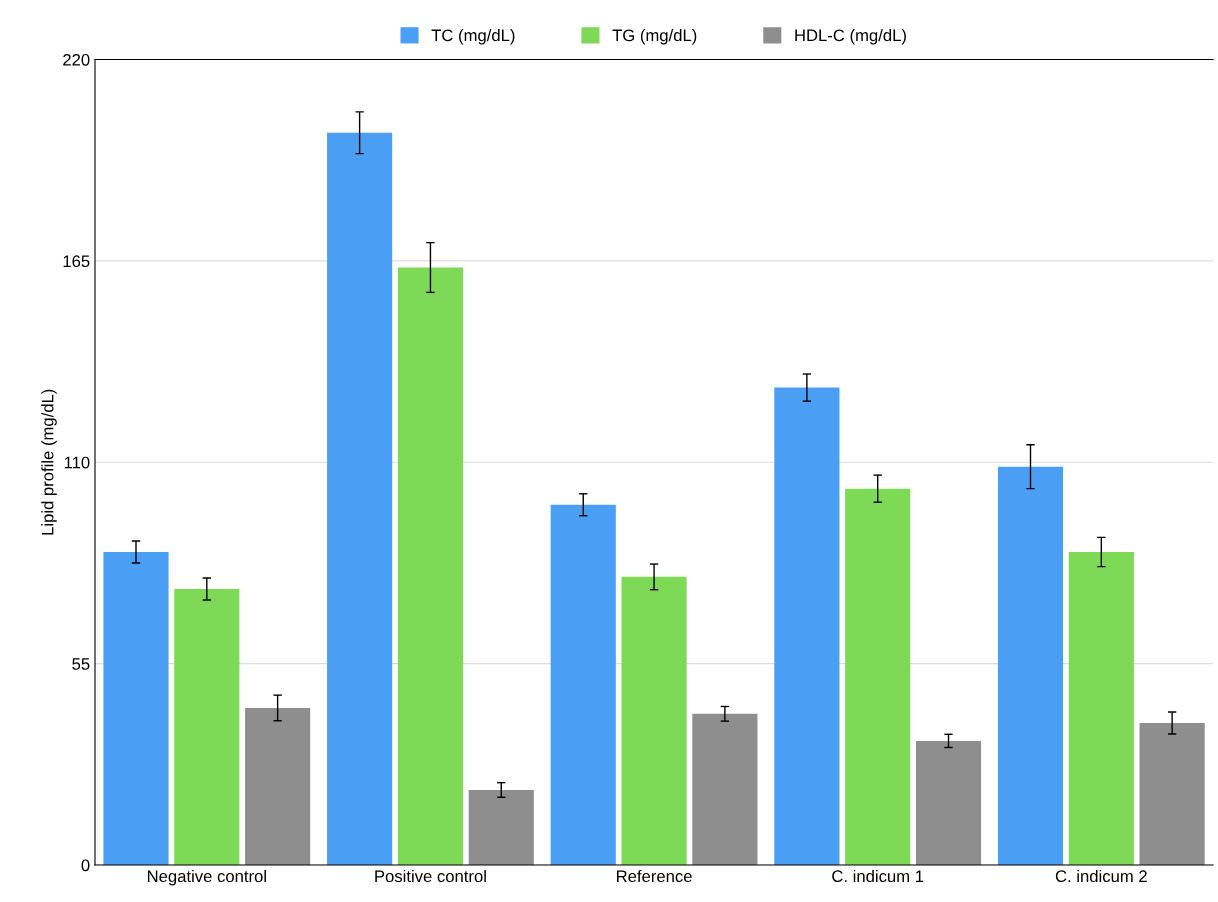  Describe the element at coordinates (430, 876) in the screenshot. I see `x-tick-label: Positive control` at that location.